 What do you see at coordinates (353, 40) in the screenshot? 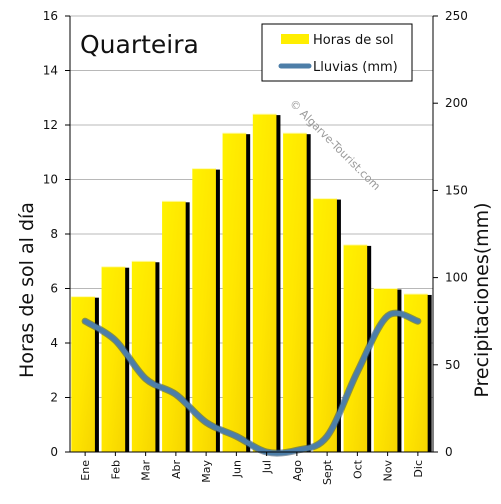
I see `legend-label-sun: Horas de sol` at bounding box center [353, 40].